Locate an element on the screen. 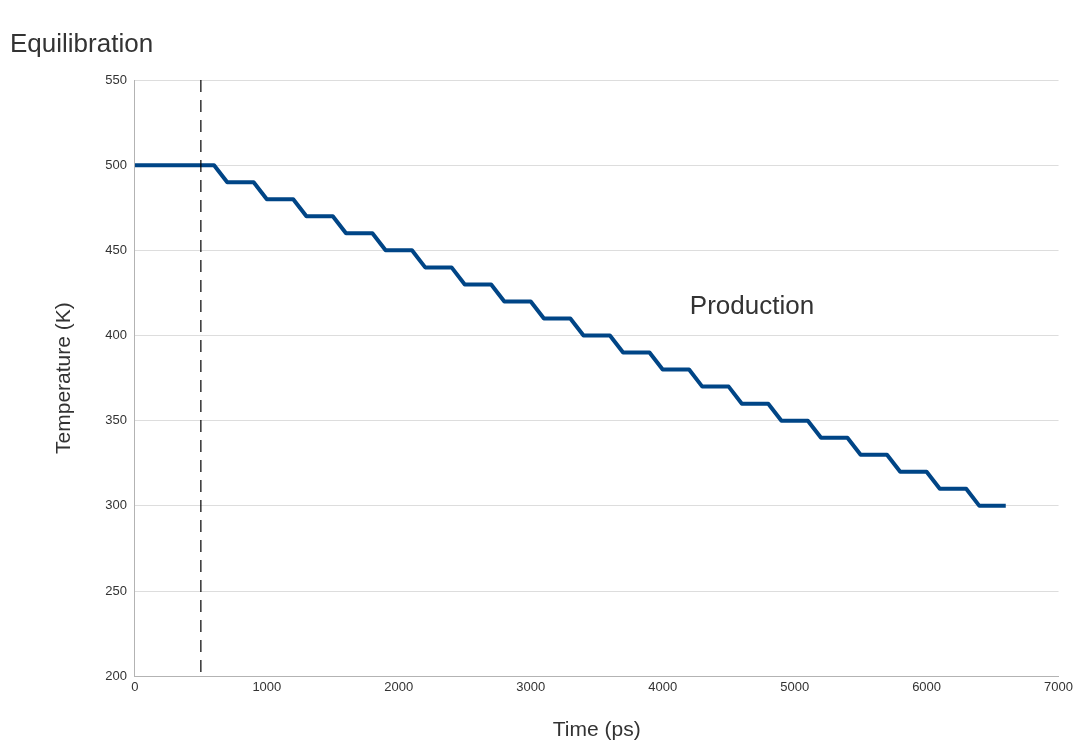 This screenshot has height=753, width=1076. y-tick-label: 550 is located at coordinates (116, 79).